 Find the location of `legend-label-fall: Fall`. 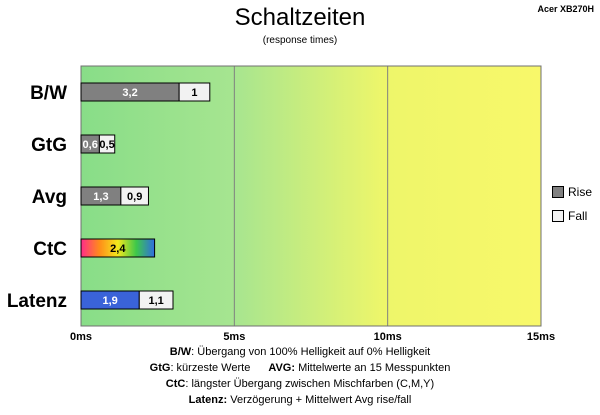

legend-label-fall: Fall is located at coordinates (578, 216).